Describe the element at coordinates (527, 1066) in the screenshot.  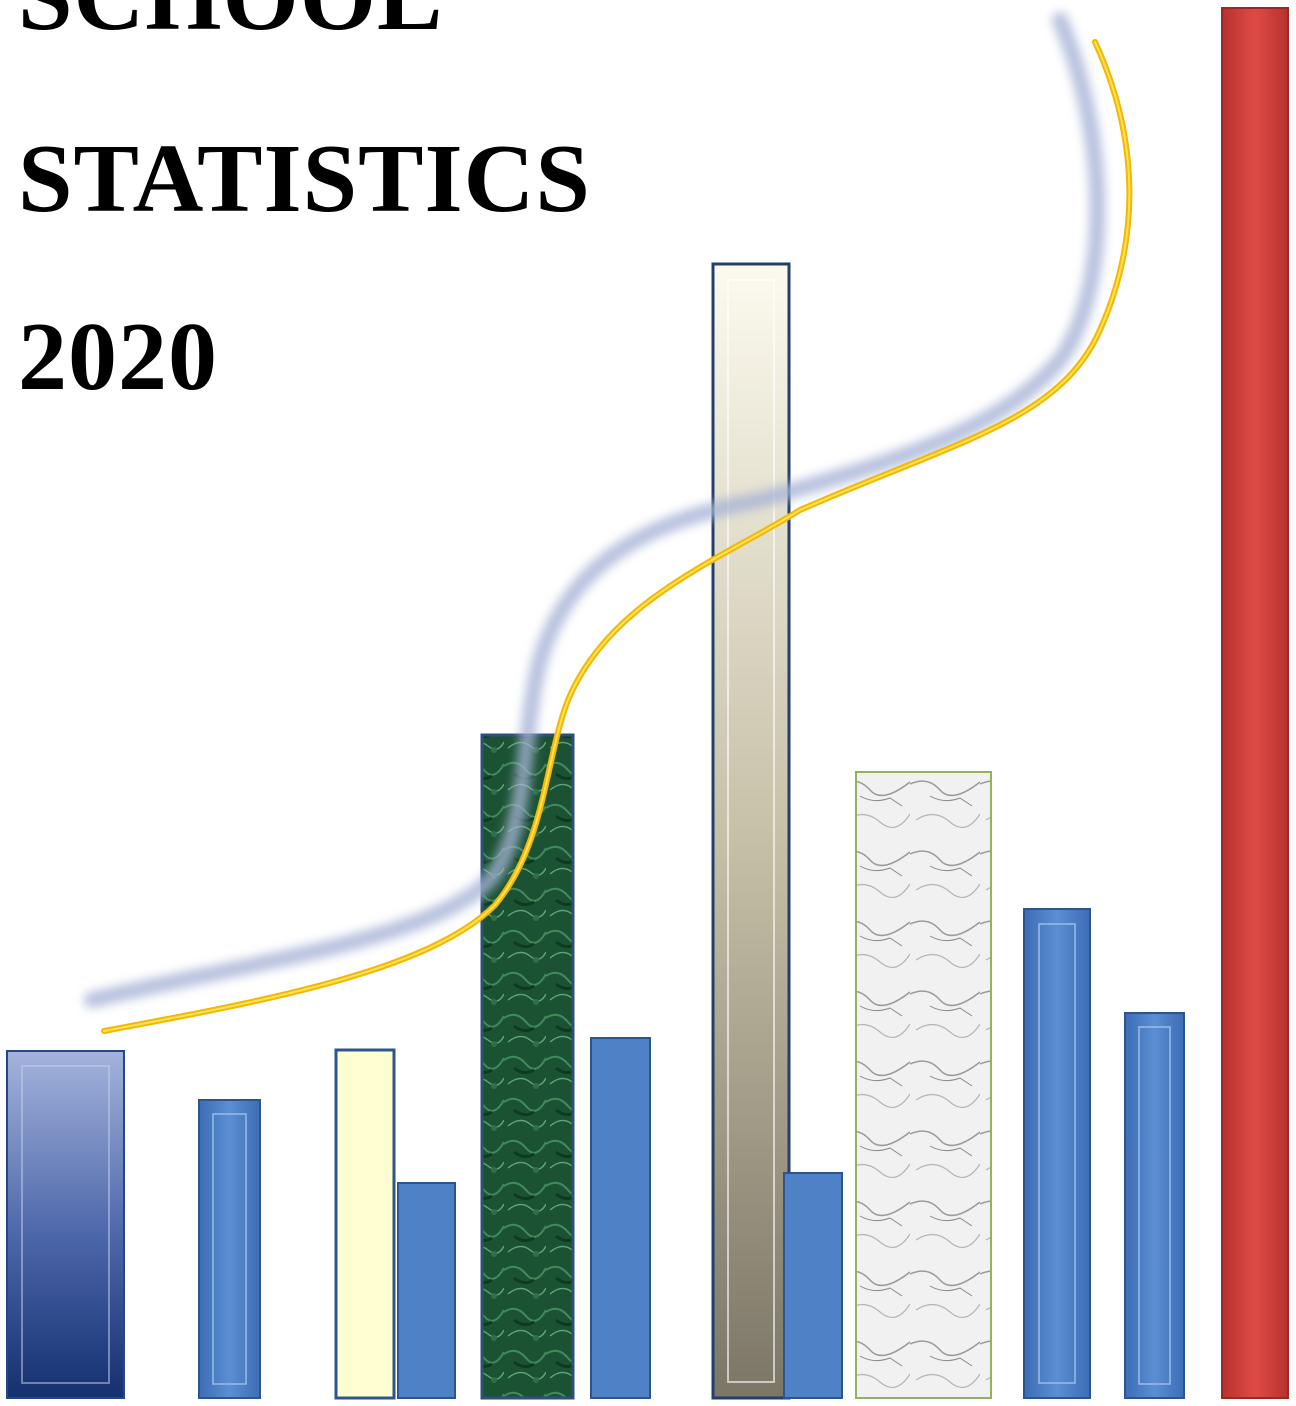
I see `bar-green-marble` at that location.